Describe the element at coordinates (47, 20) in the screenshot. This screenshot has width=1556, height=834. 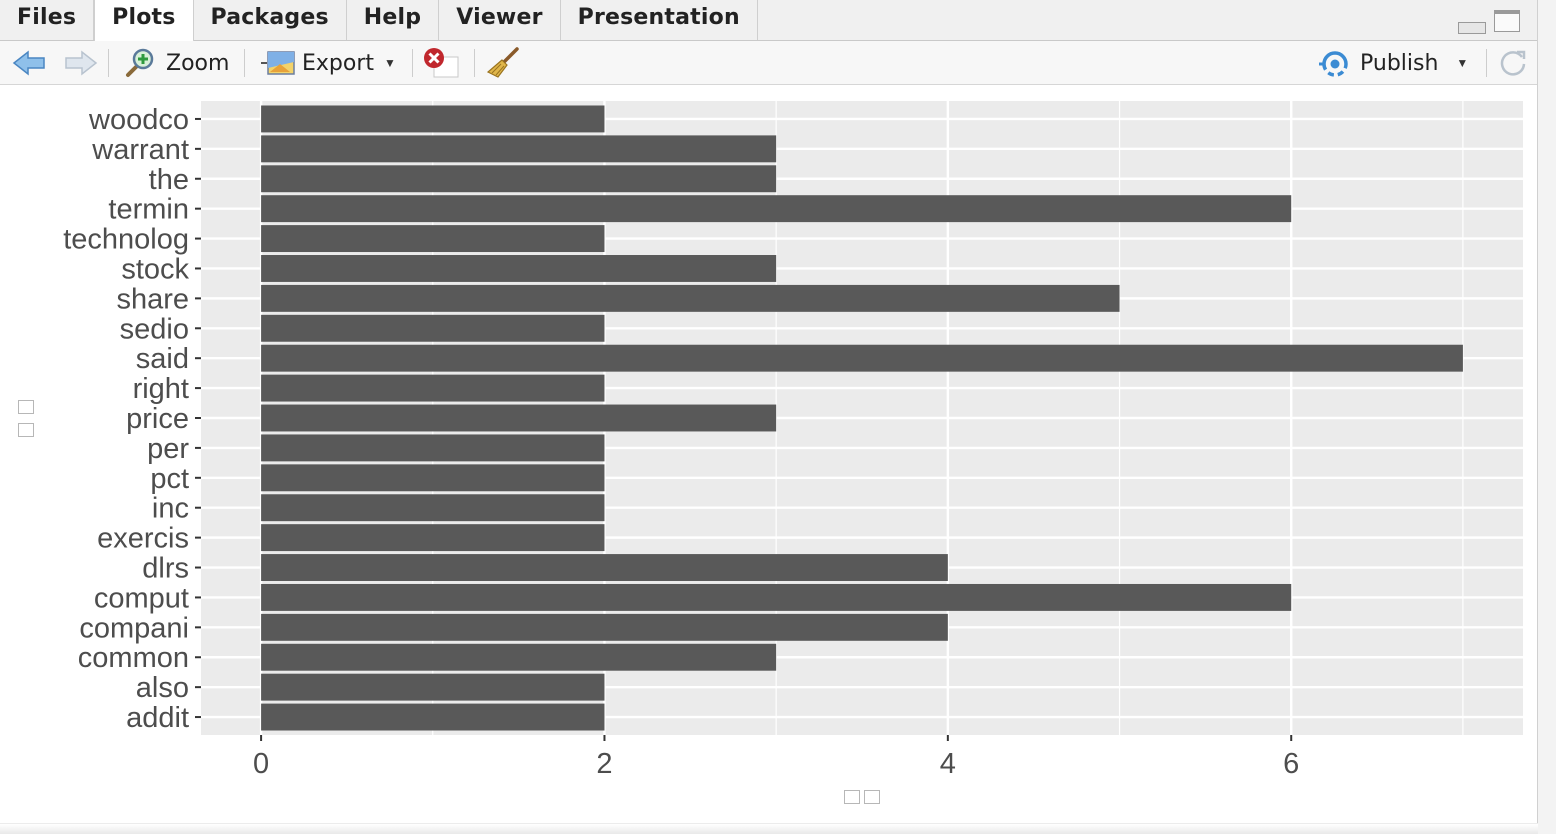
I see `tab-files: Files` at that location.